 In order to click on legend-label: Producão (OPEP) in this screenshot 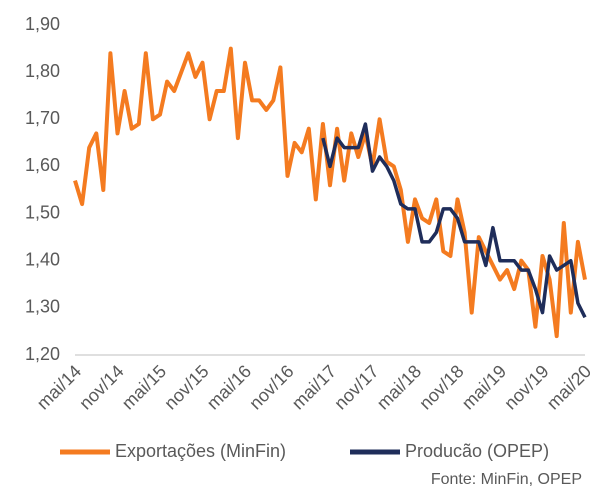, I will do `click(477, 451)`.